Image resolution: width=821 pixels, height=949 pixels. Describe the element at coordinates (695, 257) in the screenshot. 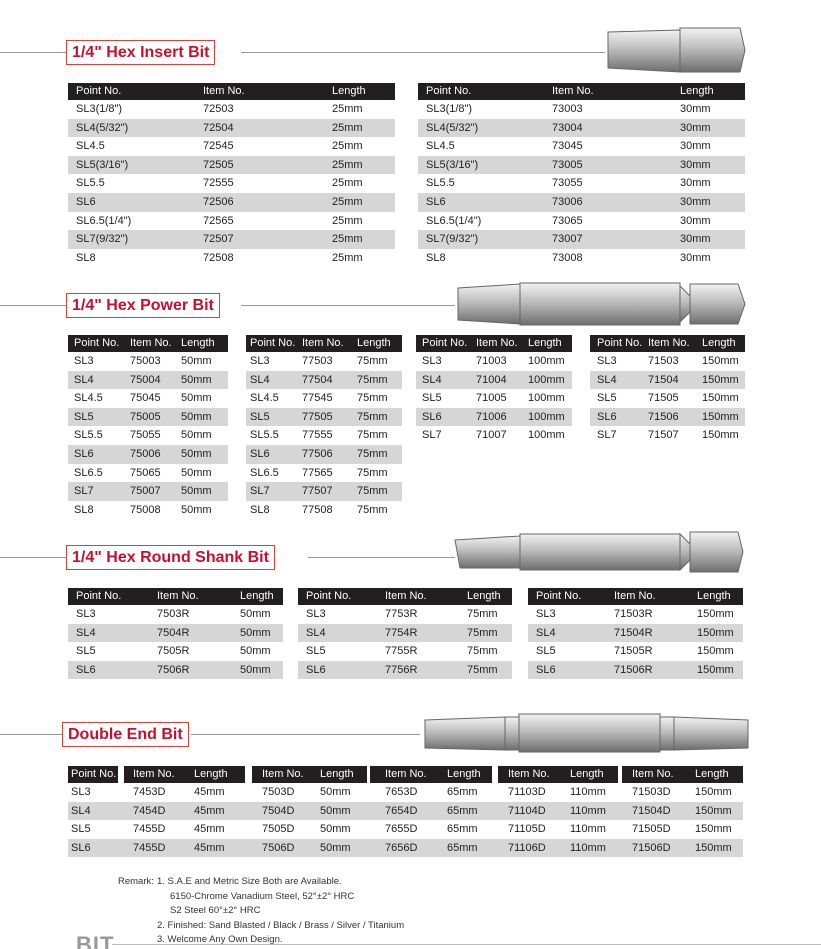

I see `table-cell: 30mm` at that location.